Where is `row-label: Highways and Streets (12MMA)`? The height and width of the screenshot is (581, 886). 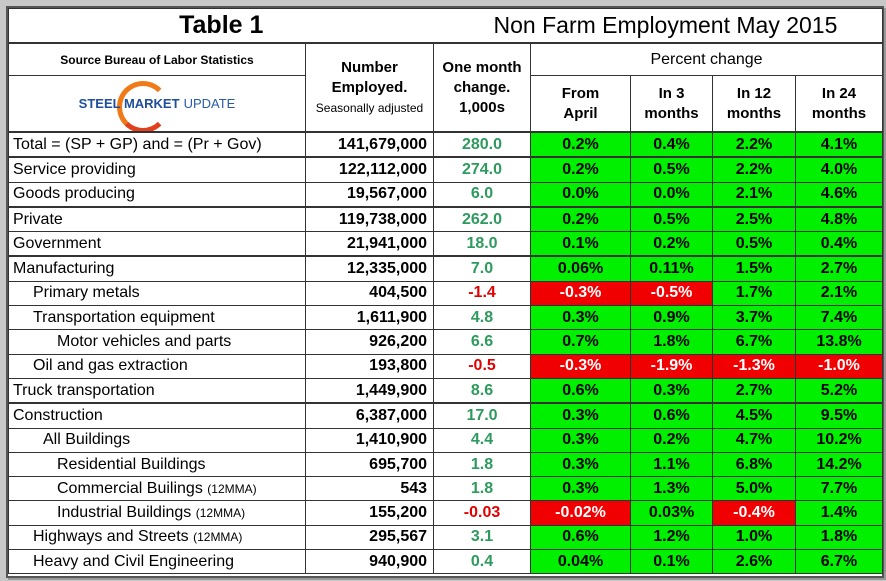
row-label: Highways and Streets (12MMA) is located at coordinates (157, 537).